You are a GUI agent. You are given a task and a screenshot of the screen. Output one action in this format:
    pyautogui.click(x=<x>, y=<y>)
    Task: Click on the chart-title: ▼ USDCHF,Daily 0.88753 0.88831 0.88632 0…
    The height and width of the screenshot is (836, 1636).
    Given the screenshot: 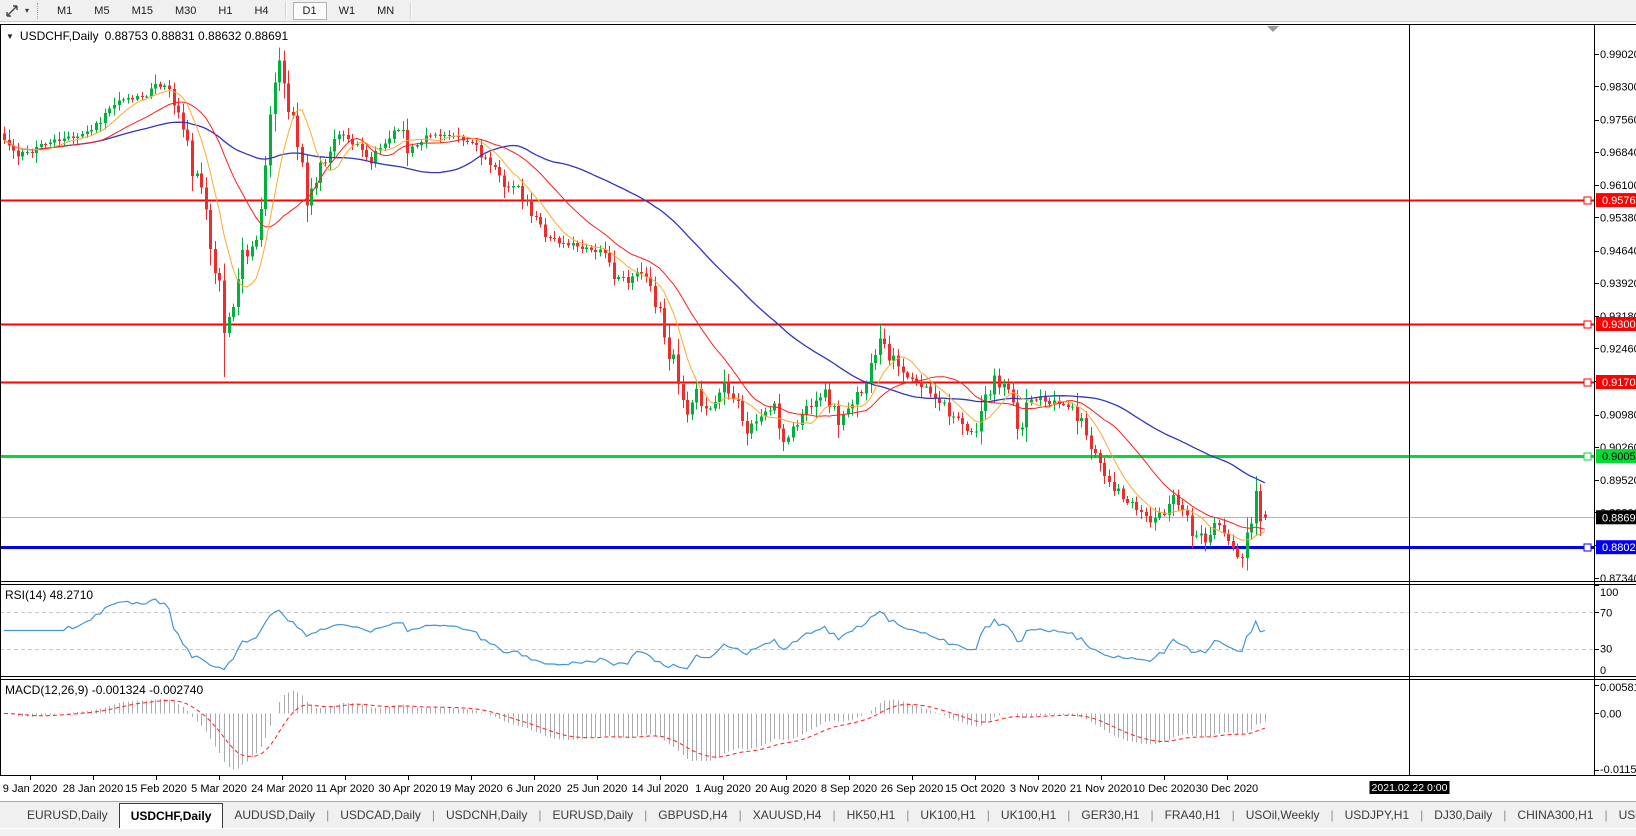 What is the action you would take?
    pyautogui.click(x=147, y=36)
    